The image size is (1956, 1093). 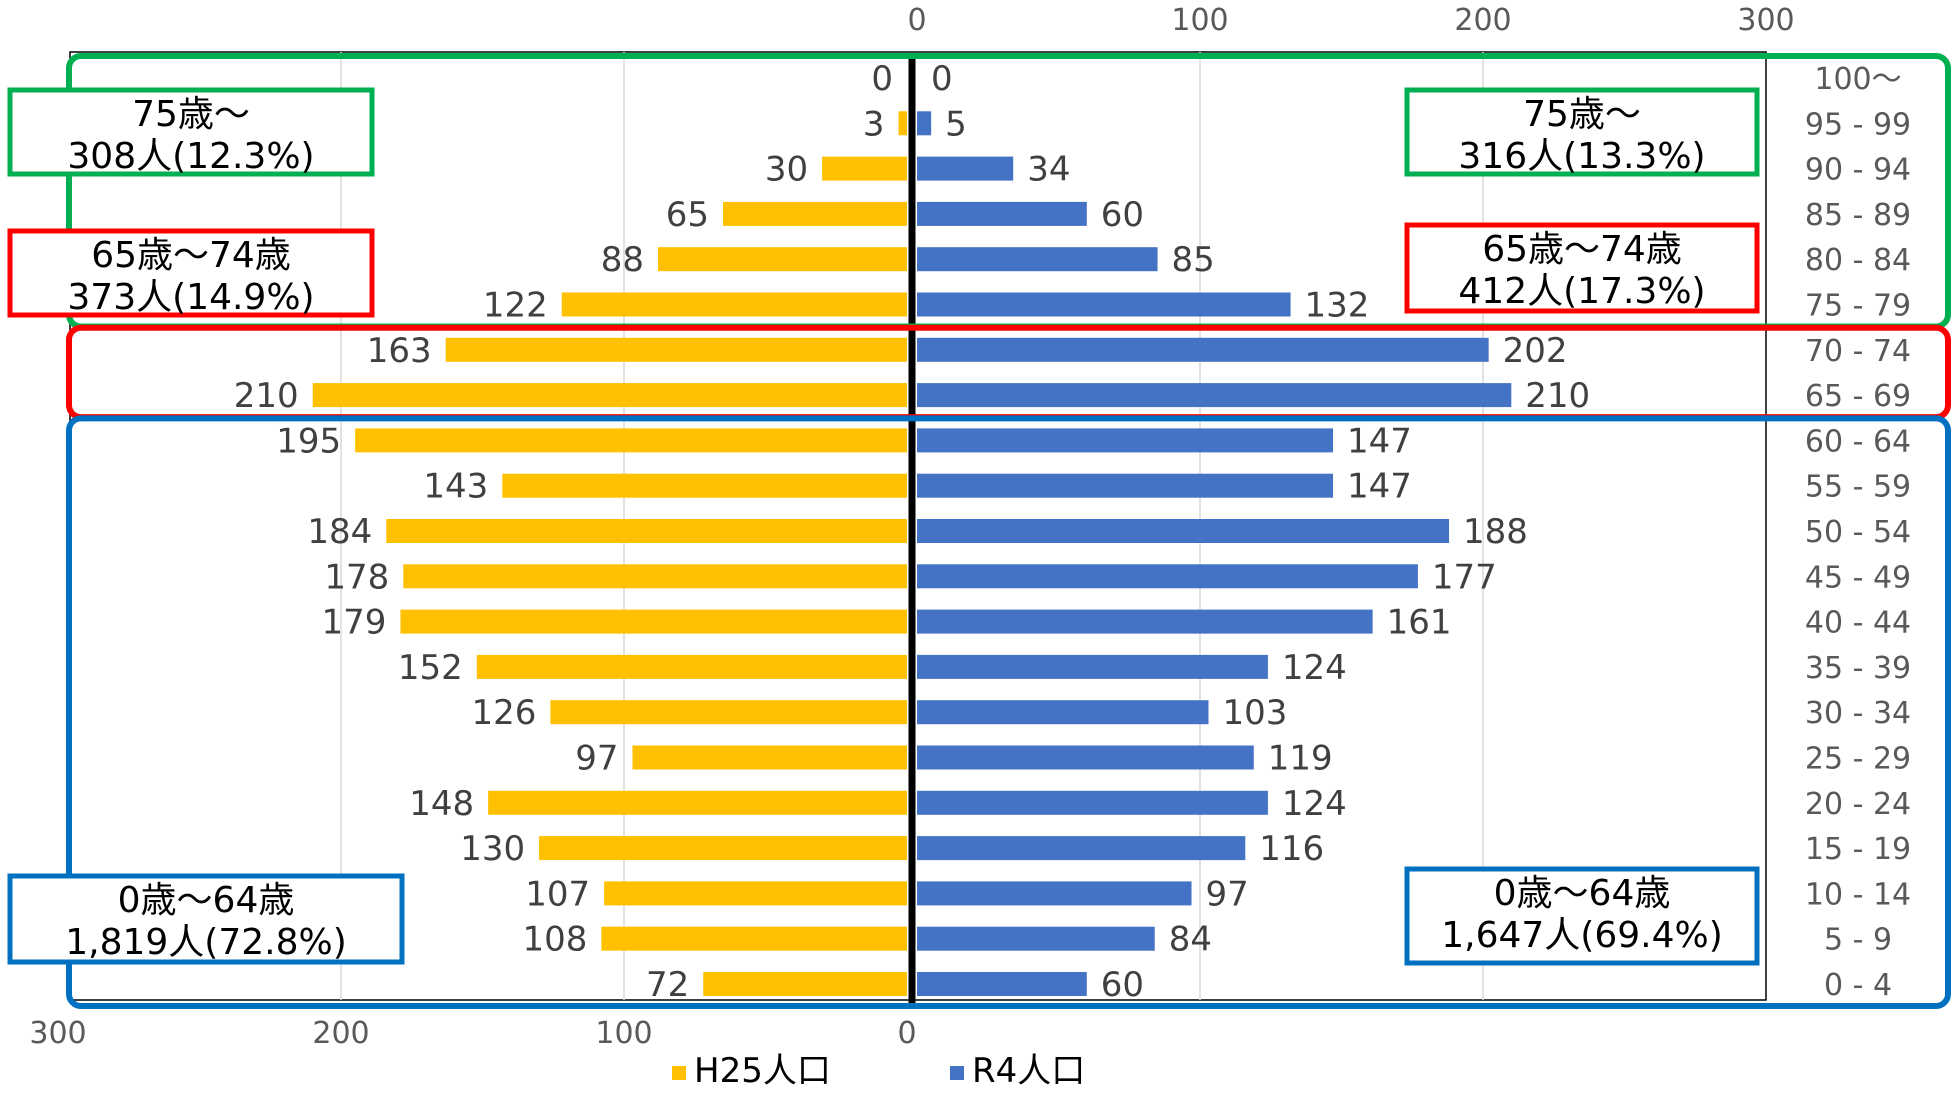 I want to click on age-category-label: 35 - 39, so click(x=1858, y=668).